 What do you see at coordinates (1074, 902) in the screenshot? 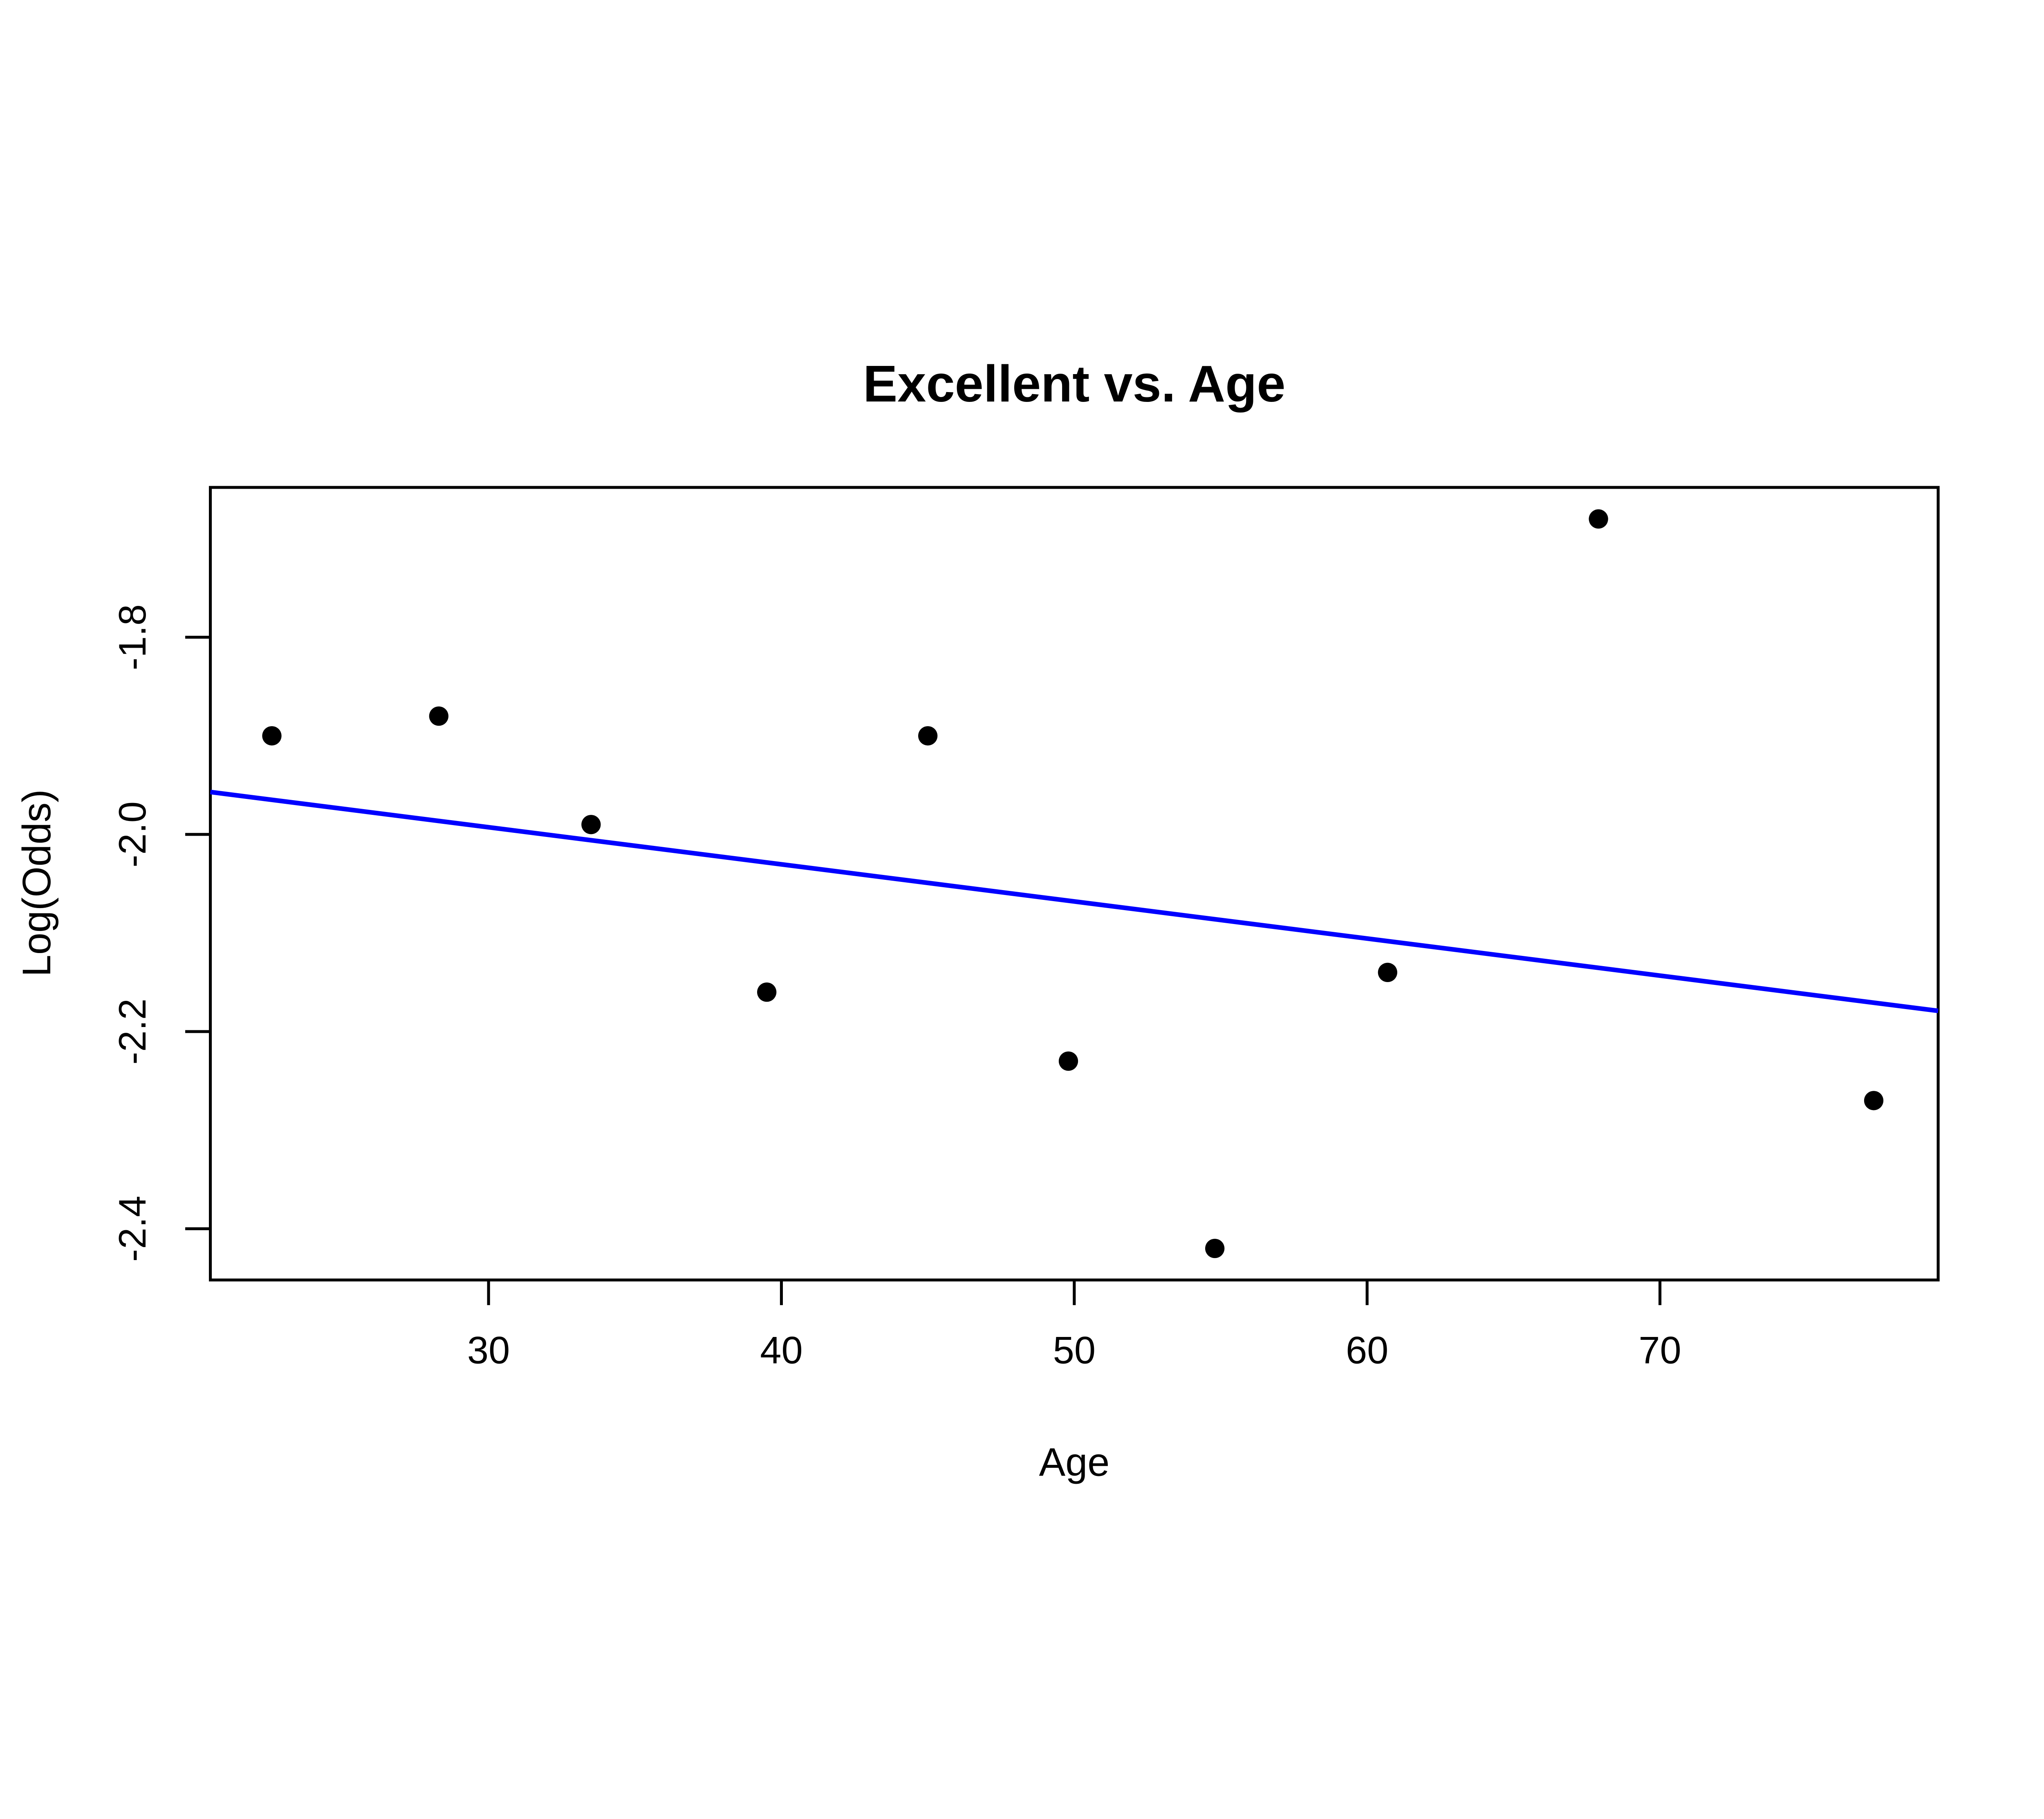
I see `regression-line` at bounding box center [1074, 902].